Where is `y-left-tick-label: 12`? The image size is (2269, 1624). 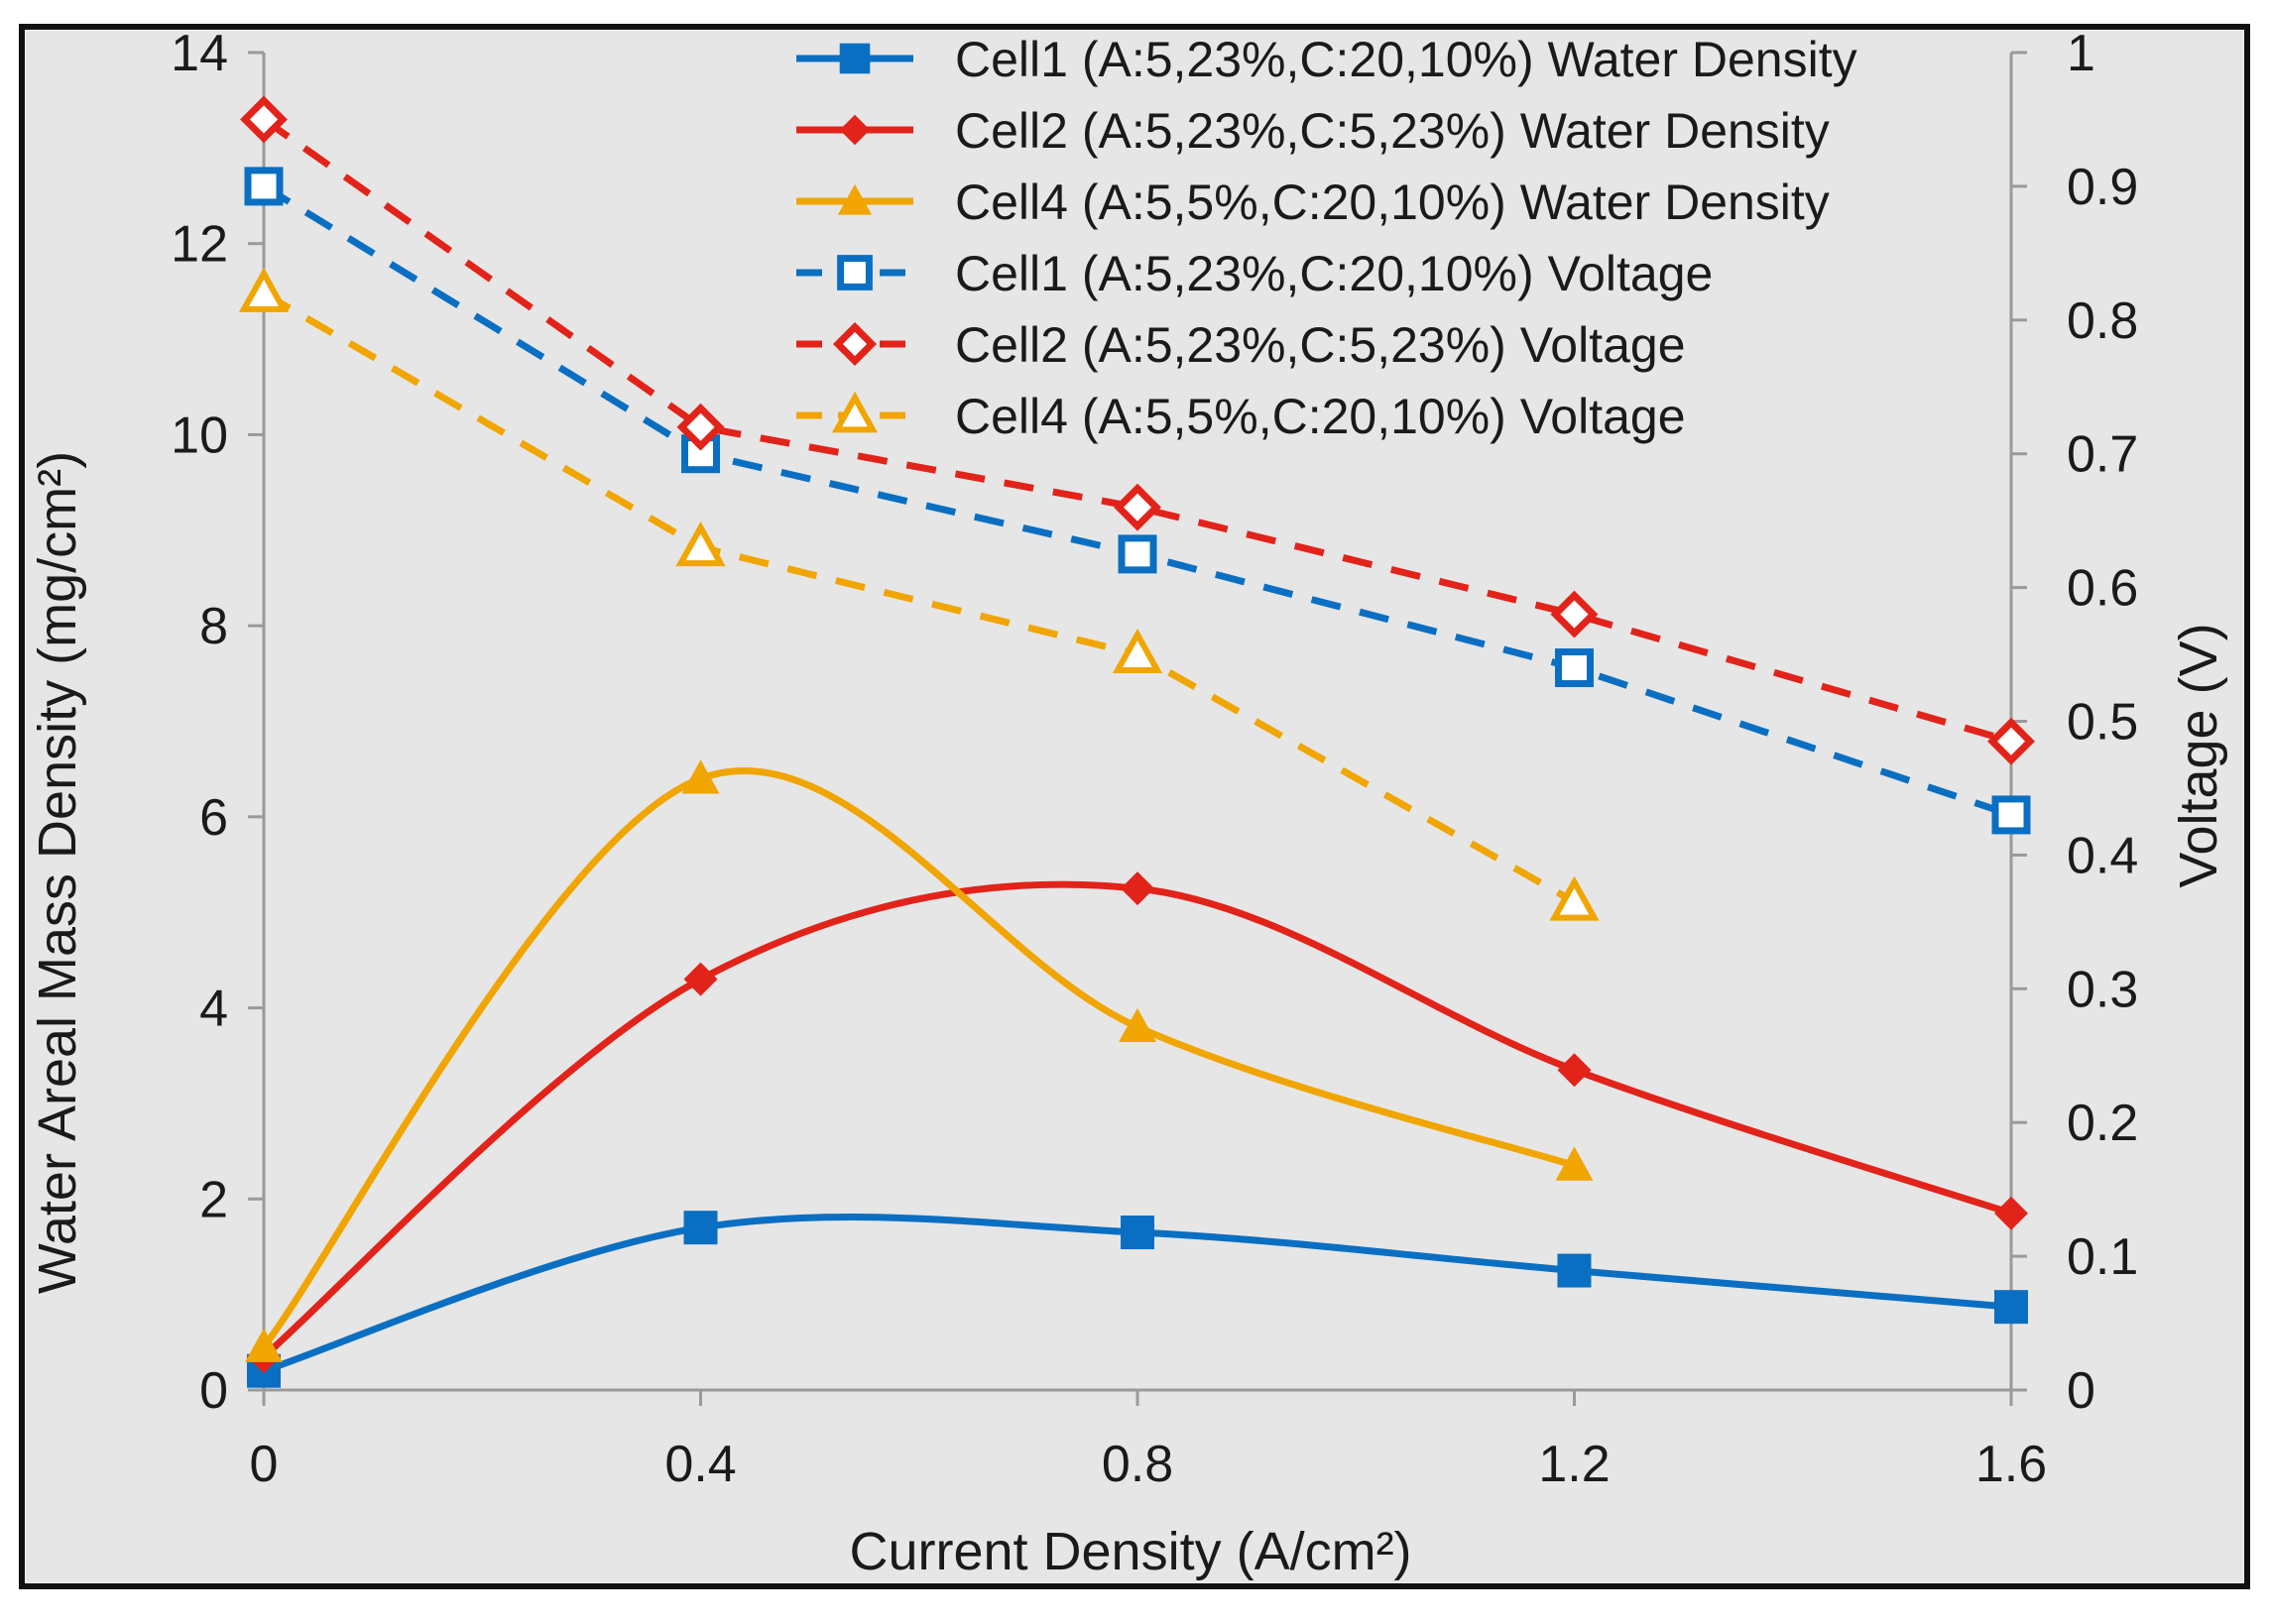 y-left-tick-label: 12 is located at coordinates (199, 245).